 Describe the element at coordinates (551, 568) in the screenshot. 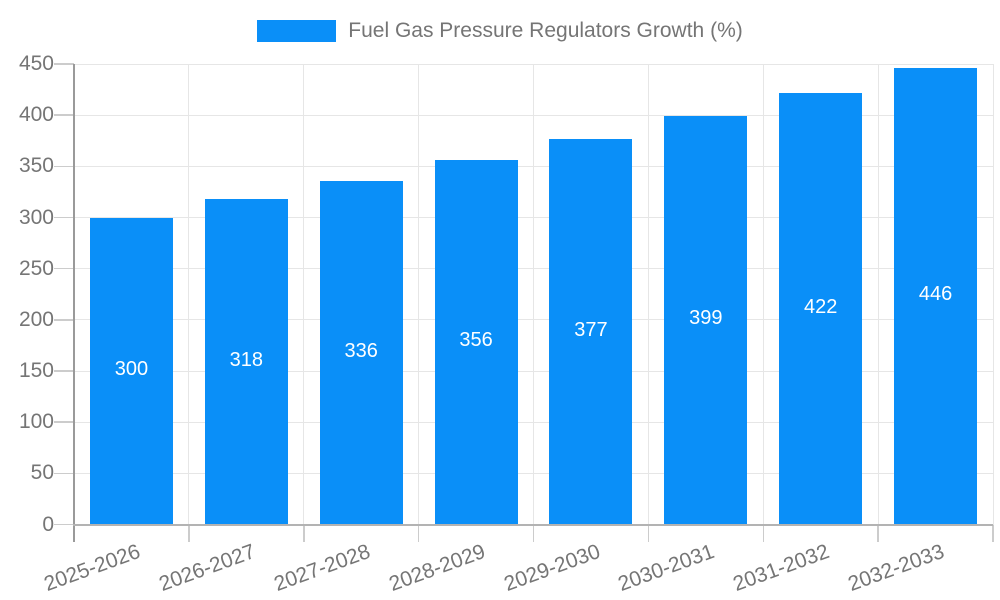

I see `x-tick-label: 2029-2030` at that location.